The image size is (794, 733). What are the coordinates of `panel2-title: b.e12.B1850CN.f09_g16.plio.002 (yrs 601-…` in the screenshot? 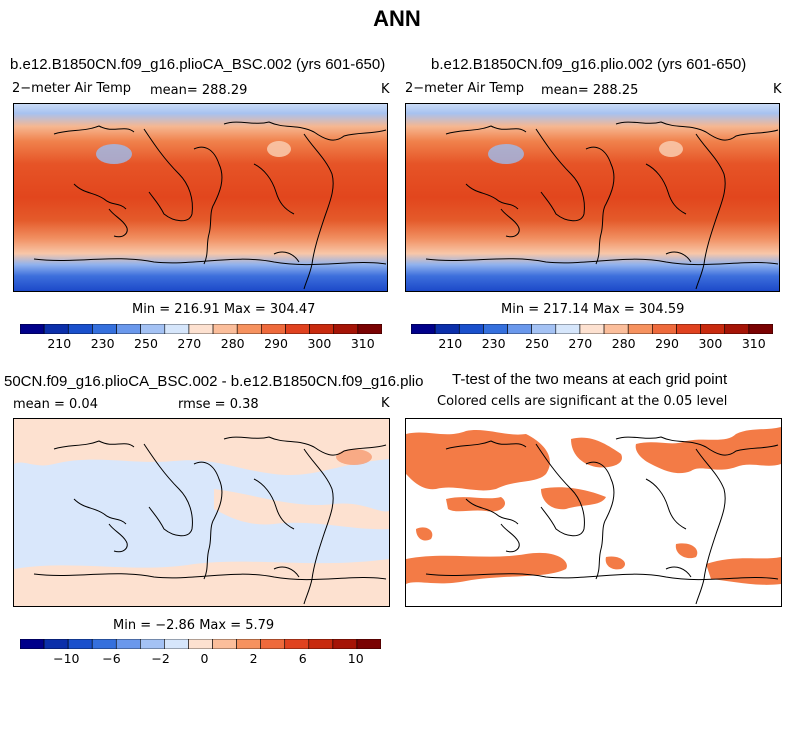 It's located at (589, 64).